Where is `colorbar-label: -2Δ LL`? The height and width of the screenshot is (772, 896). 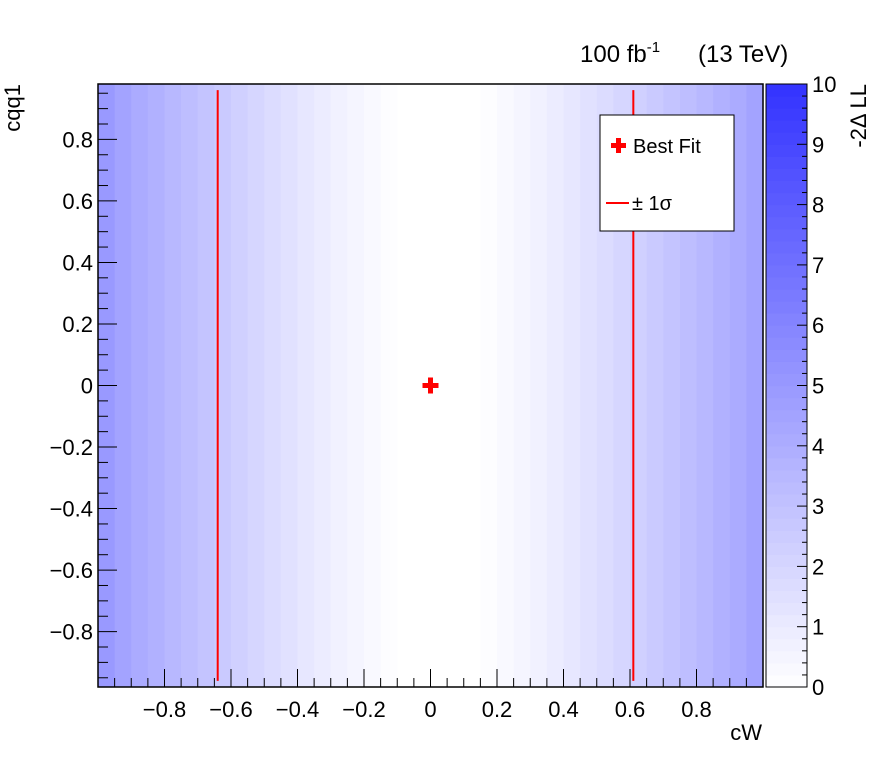 colorbar-label: -2Δ LL is located at coordinates (858, 116).